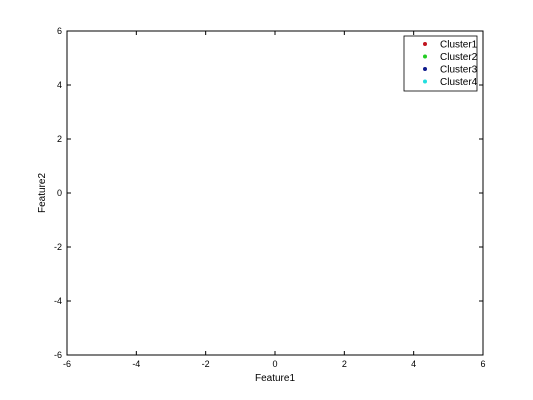 The height and width of the screenshot is (400, 533). What do you see at coordinates (59, 193) in the screenshot?
I see `y-tick-label: 0` at bounding box center [59, 193].